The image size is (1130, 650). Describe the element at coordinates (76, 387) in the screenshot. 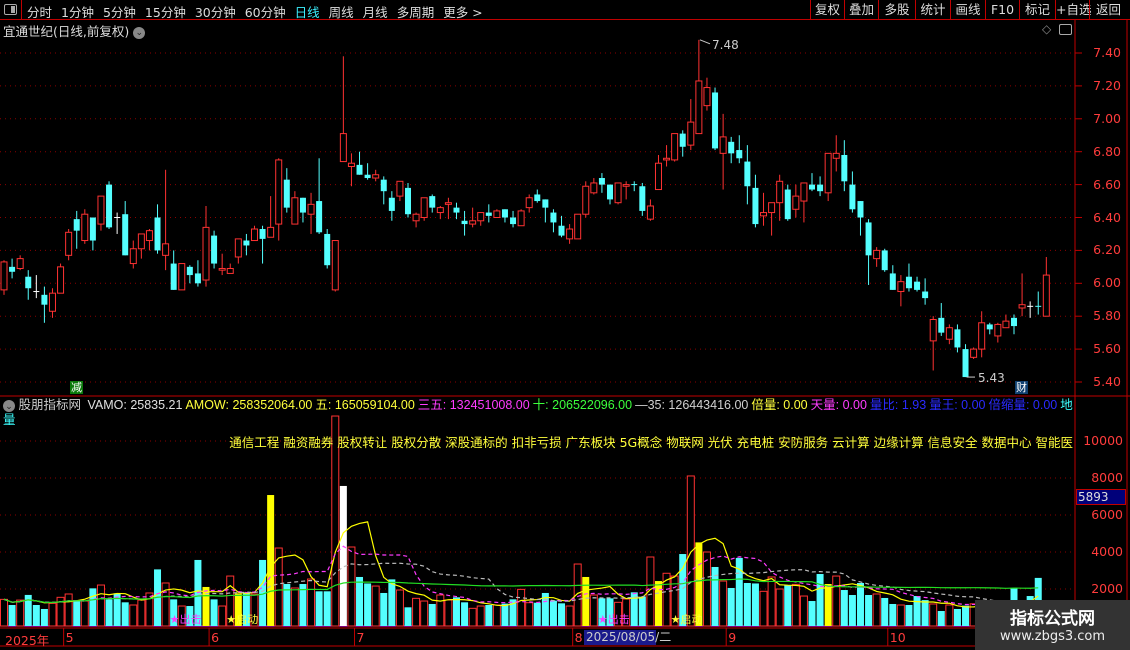

I see `reduce-tag: 减` at that location.